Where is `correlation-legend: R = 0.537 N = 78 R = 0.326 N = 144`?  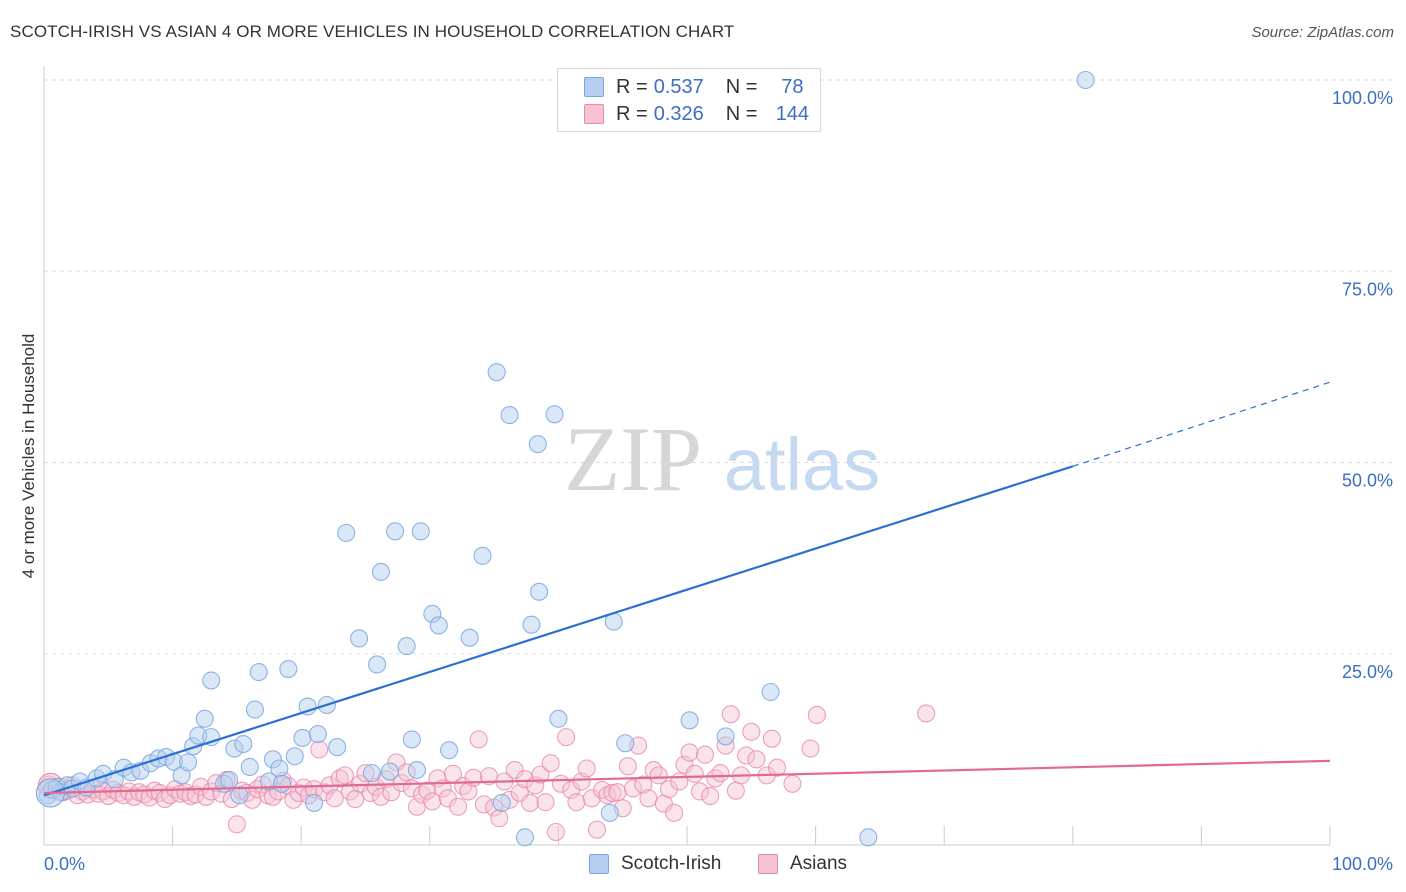
correlation-legend: R = 0.537 N = 78 R = 0.326 N = 144 is located at coordinates (689, 100).